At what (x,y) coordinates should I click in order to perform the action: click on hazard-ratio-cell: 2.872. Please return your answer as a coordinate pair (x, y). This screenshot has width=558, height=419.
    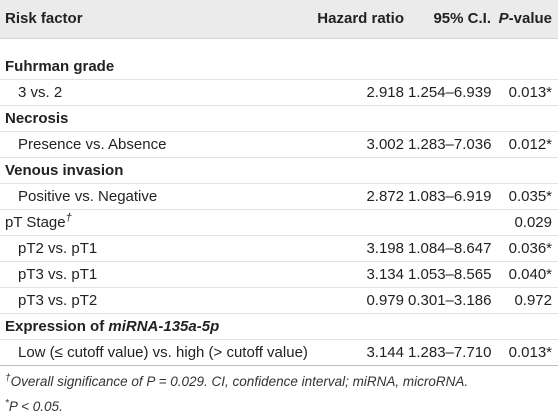
    Looking at the image, I should click on (361, 196).